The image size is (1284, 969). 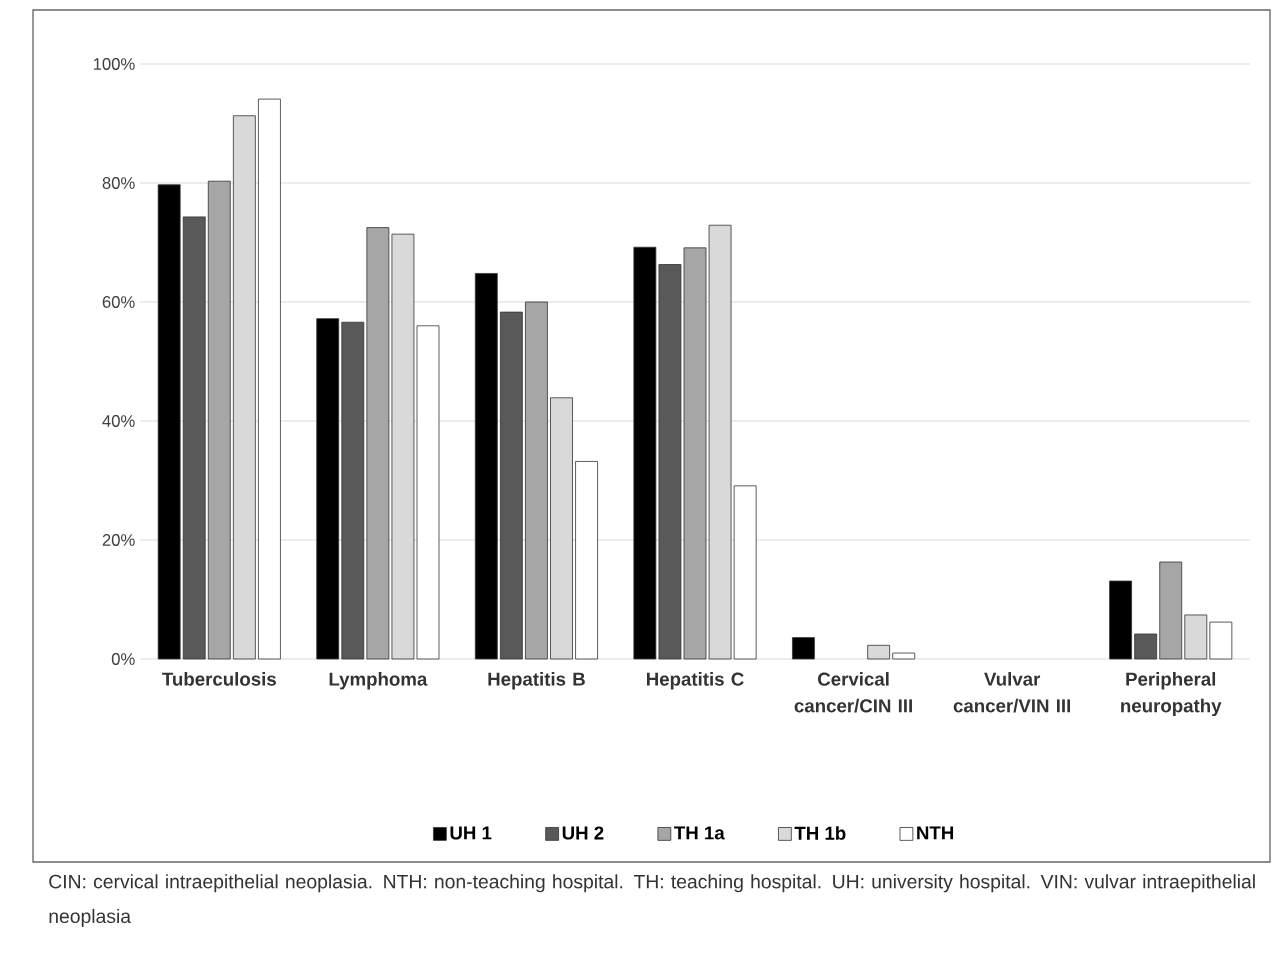 What do you see at coordinates (536, 681) in the screenshot?
I see `x-tick-label: Hepatitis B` at bounding box center [536, 681].